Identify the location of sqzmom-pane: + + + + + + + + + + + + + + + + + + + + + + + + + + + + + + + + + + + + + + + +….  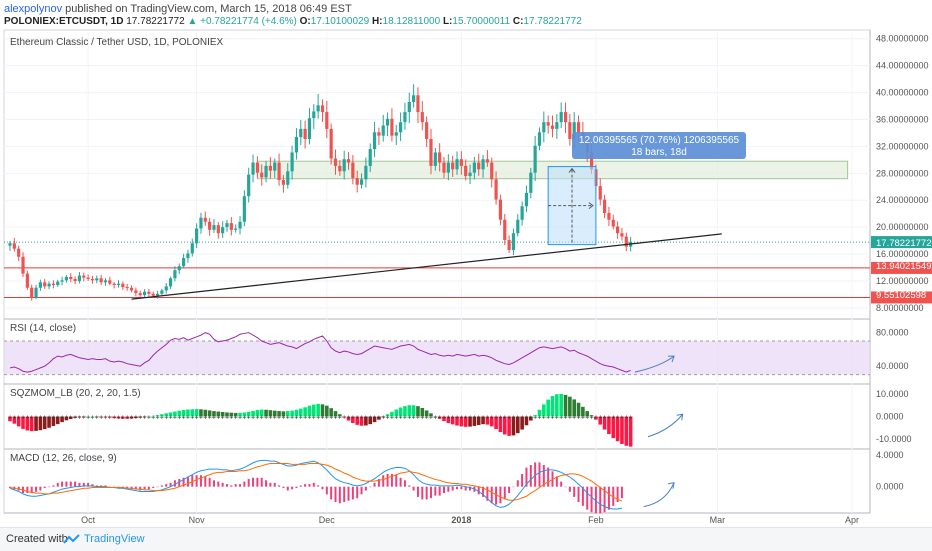
(346, 420).